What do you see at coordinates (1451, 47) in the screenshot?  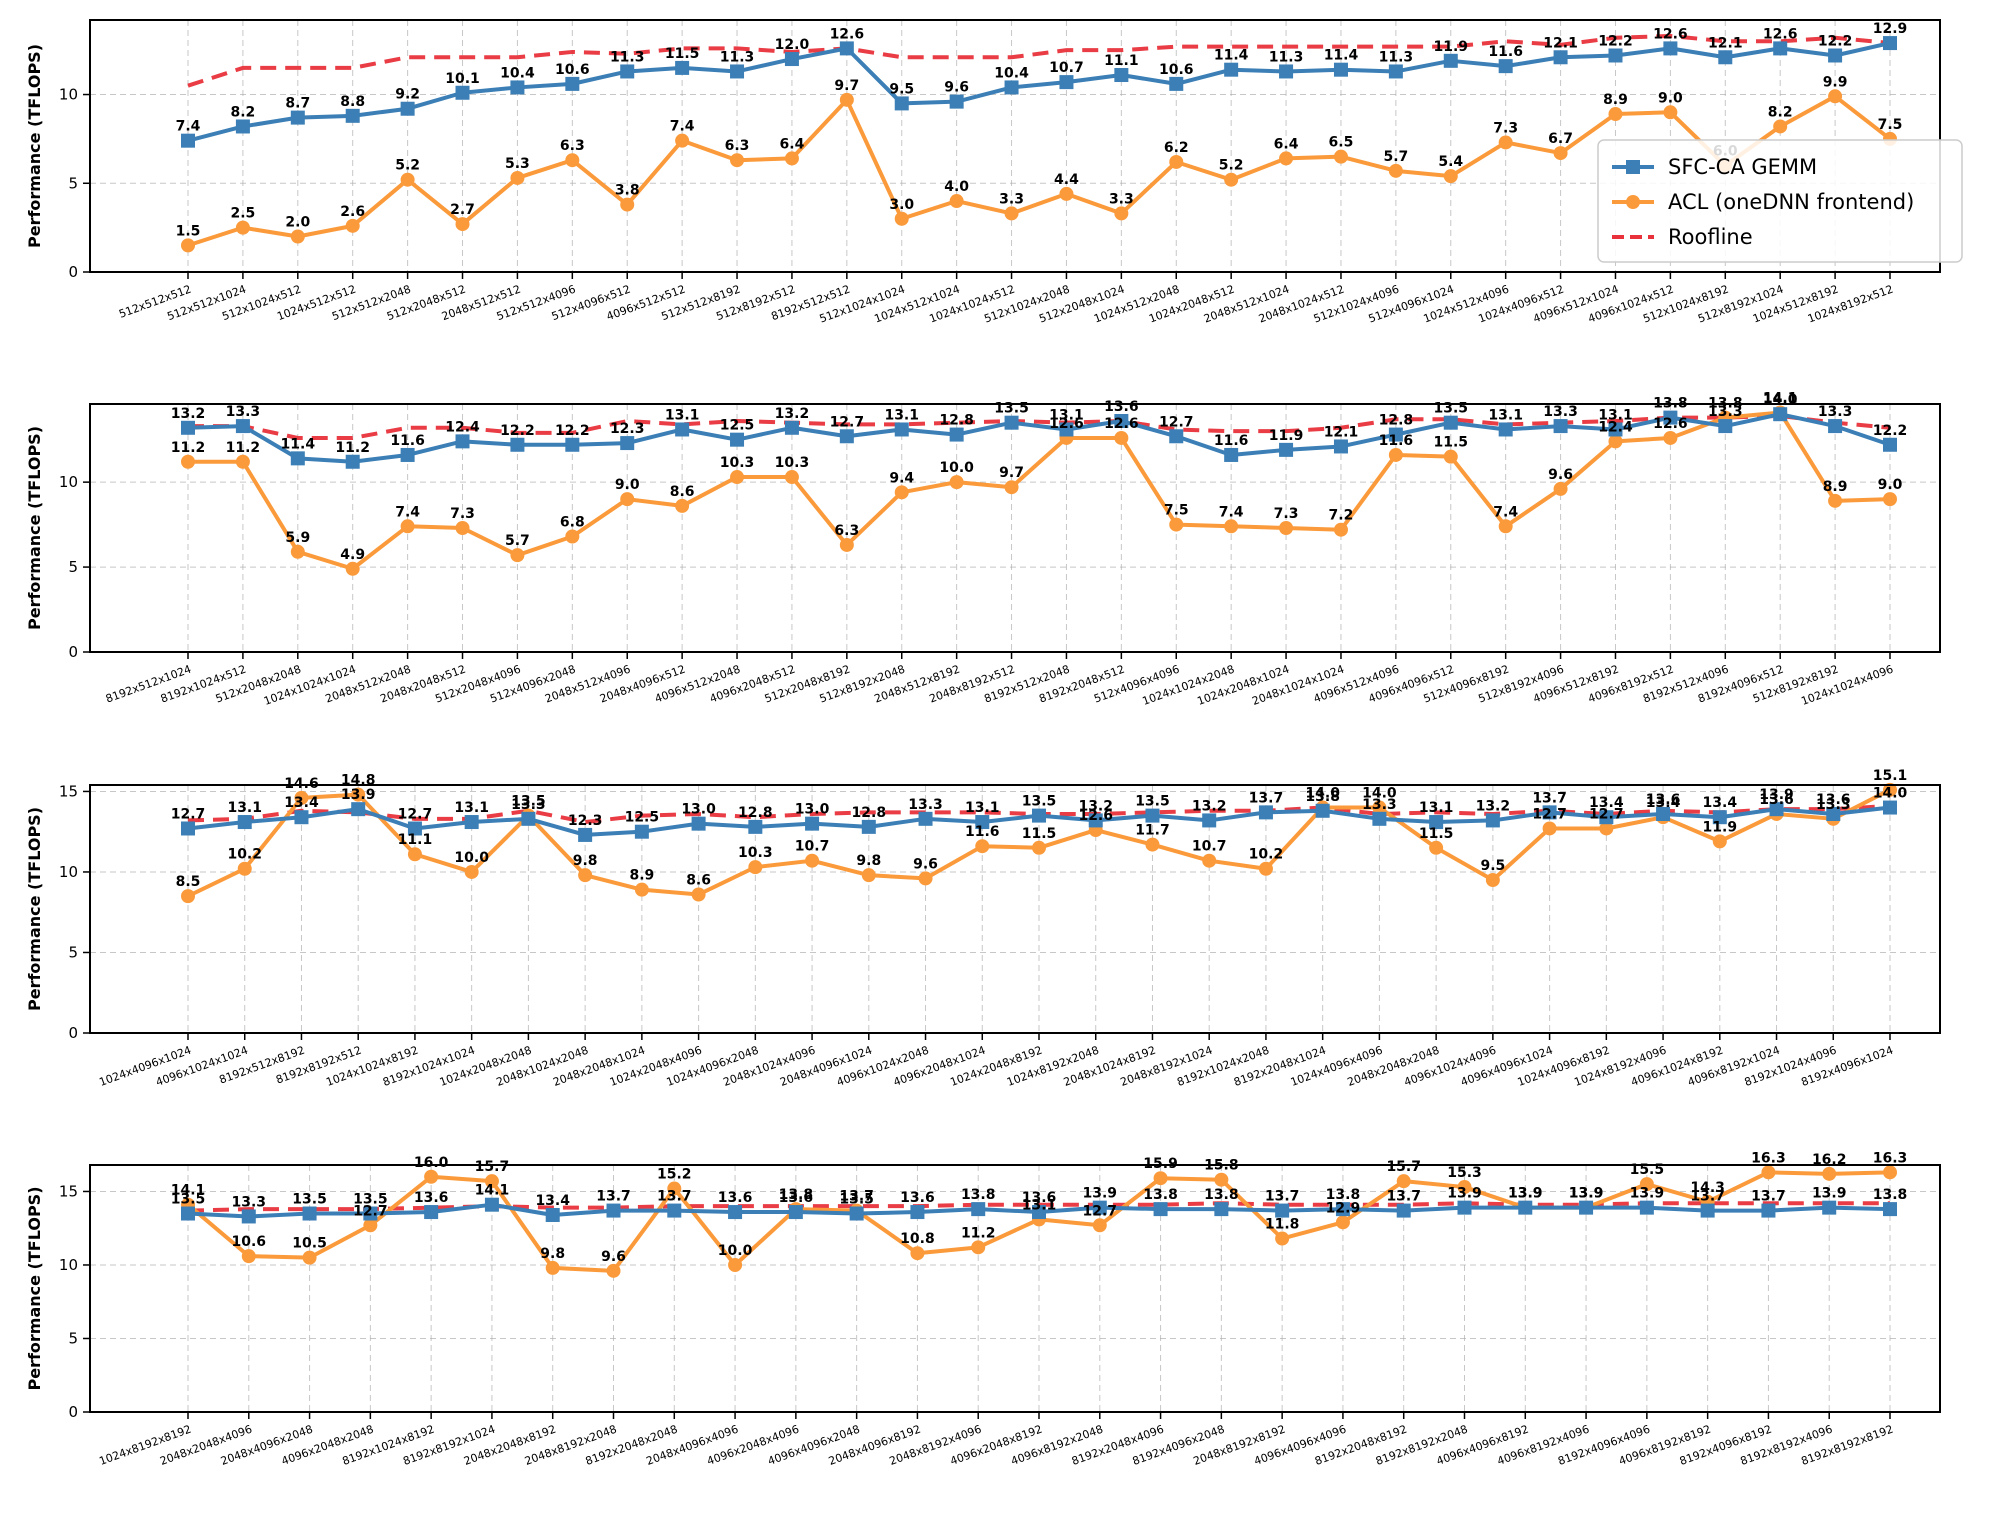 I see `sfc-data-label: 11.9` at bounding box center [1451, 47].